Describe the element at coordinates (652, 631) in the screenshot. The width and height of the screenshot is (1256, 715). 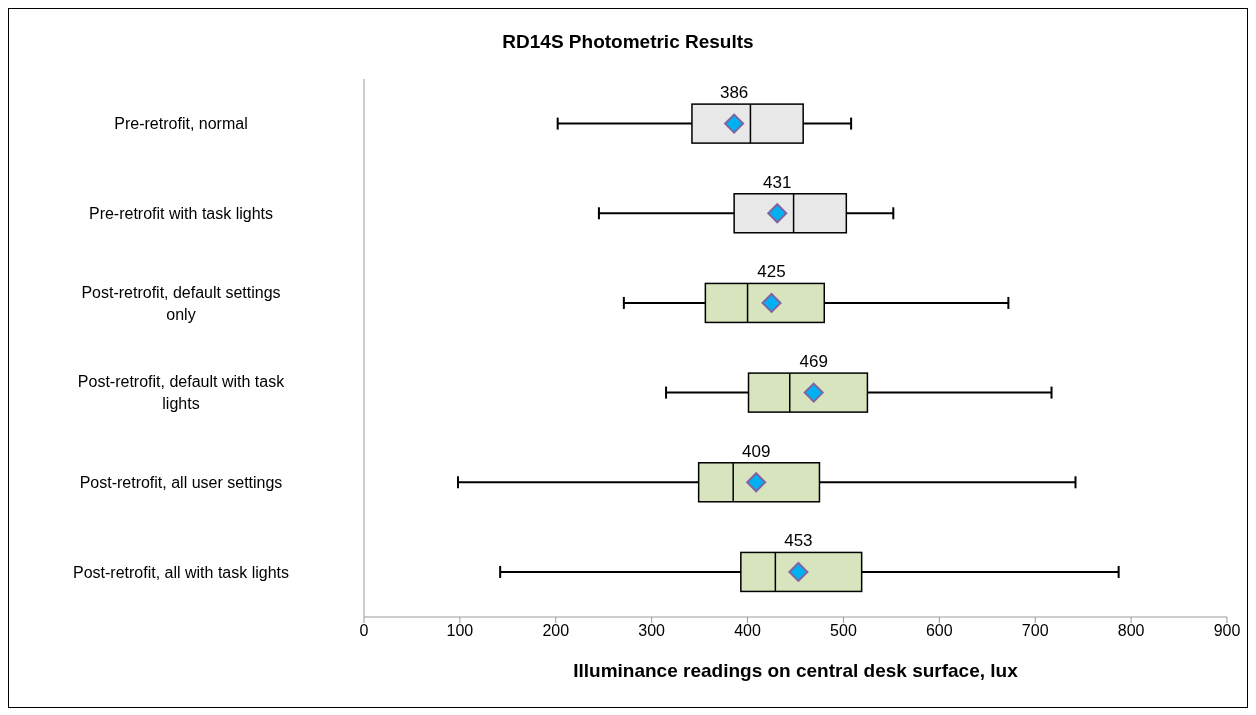
I see `x-tick-label: 300` at that location.